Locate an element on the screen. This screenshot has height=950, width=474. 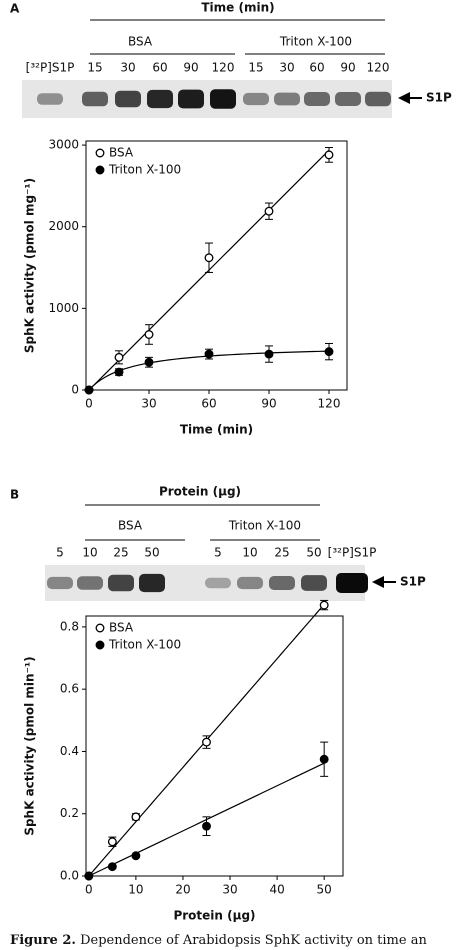
x-tick-label: 90 is located at coordinates (268, 404).